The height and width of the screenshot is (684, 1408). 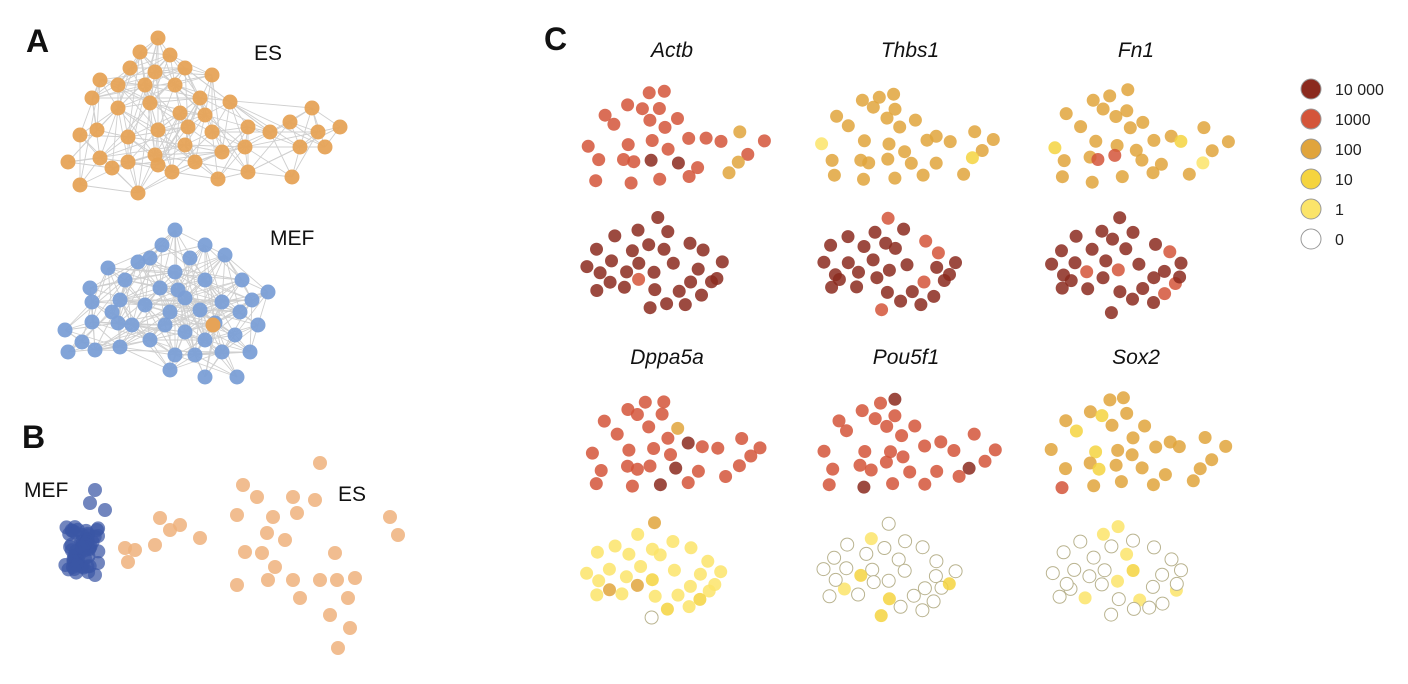 I want to click on mef-cell-point, so click(x=98, y=563).